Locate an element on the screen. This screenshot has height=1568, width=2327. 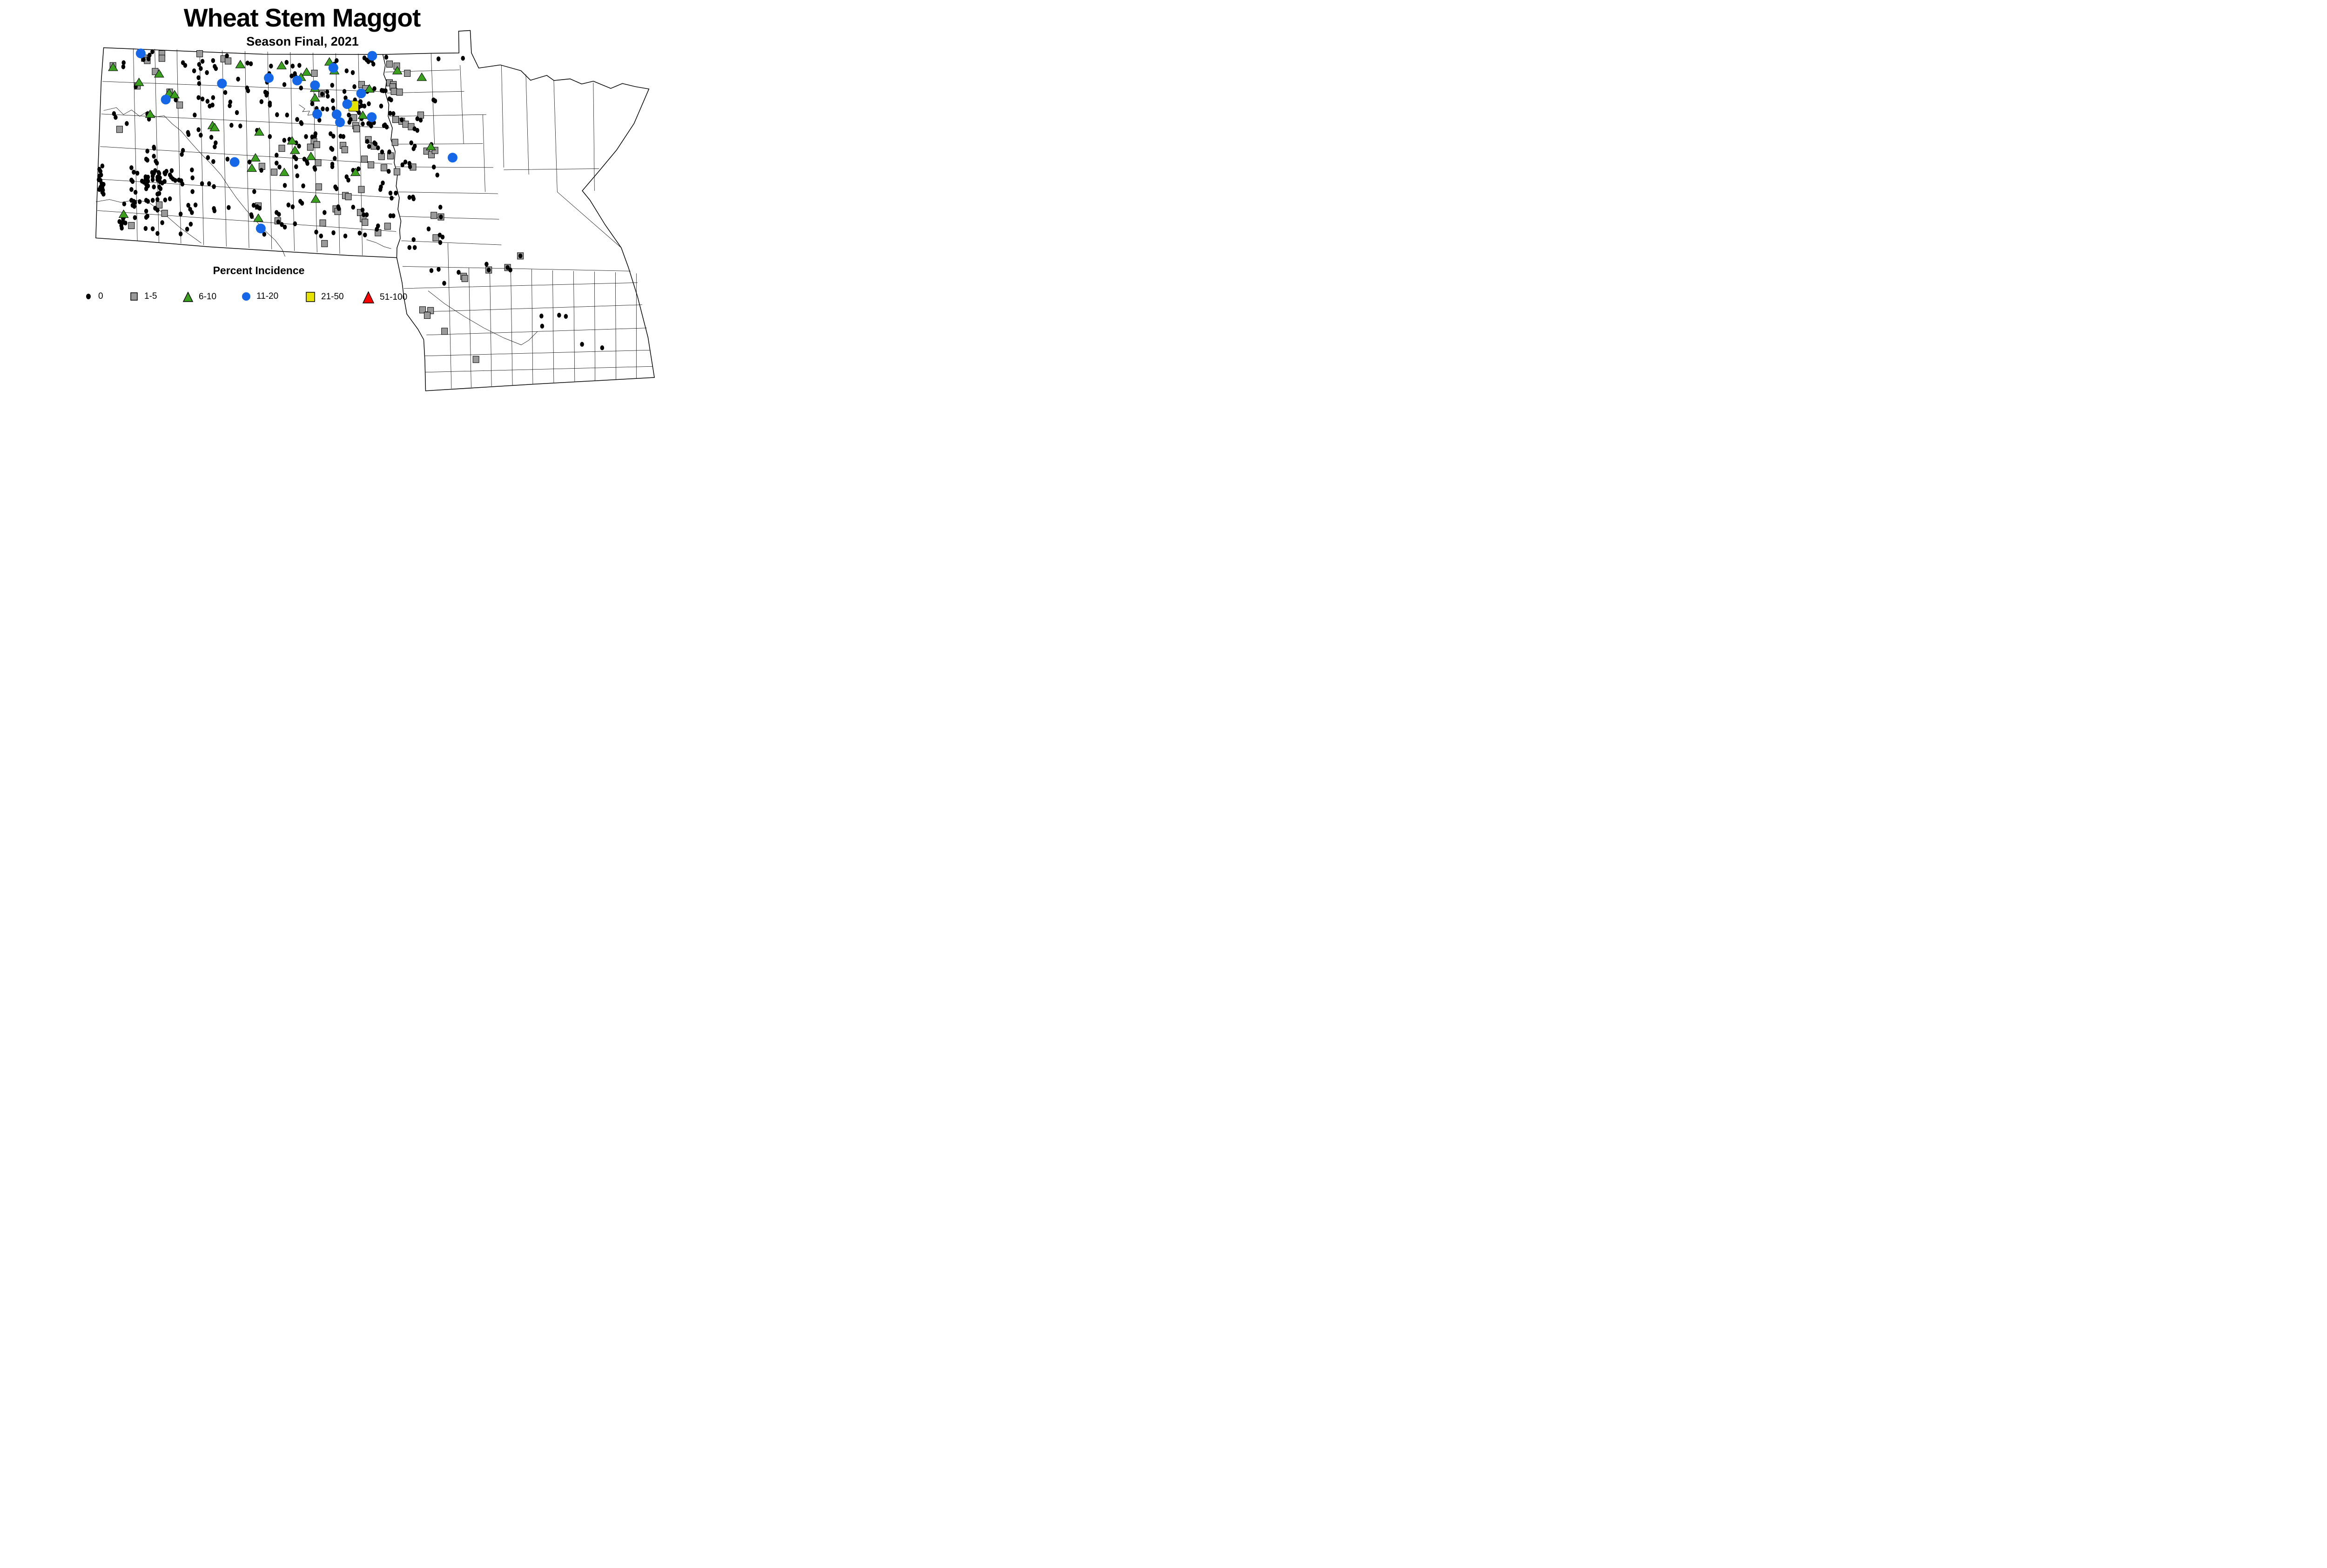
legend-label: 1-5 is located at coordinates (150, 296).